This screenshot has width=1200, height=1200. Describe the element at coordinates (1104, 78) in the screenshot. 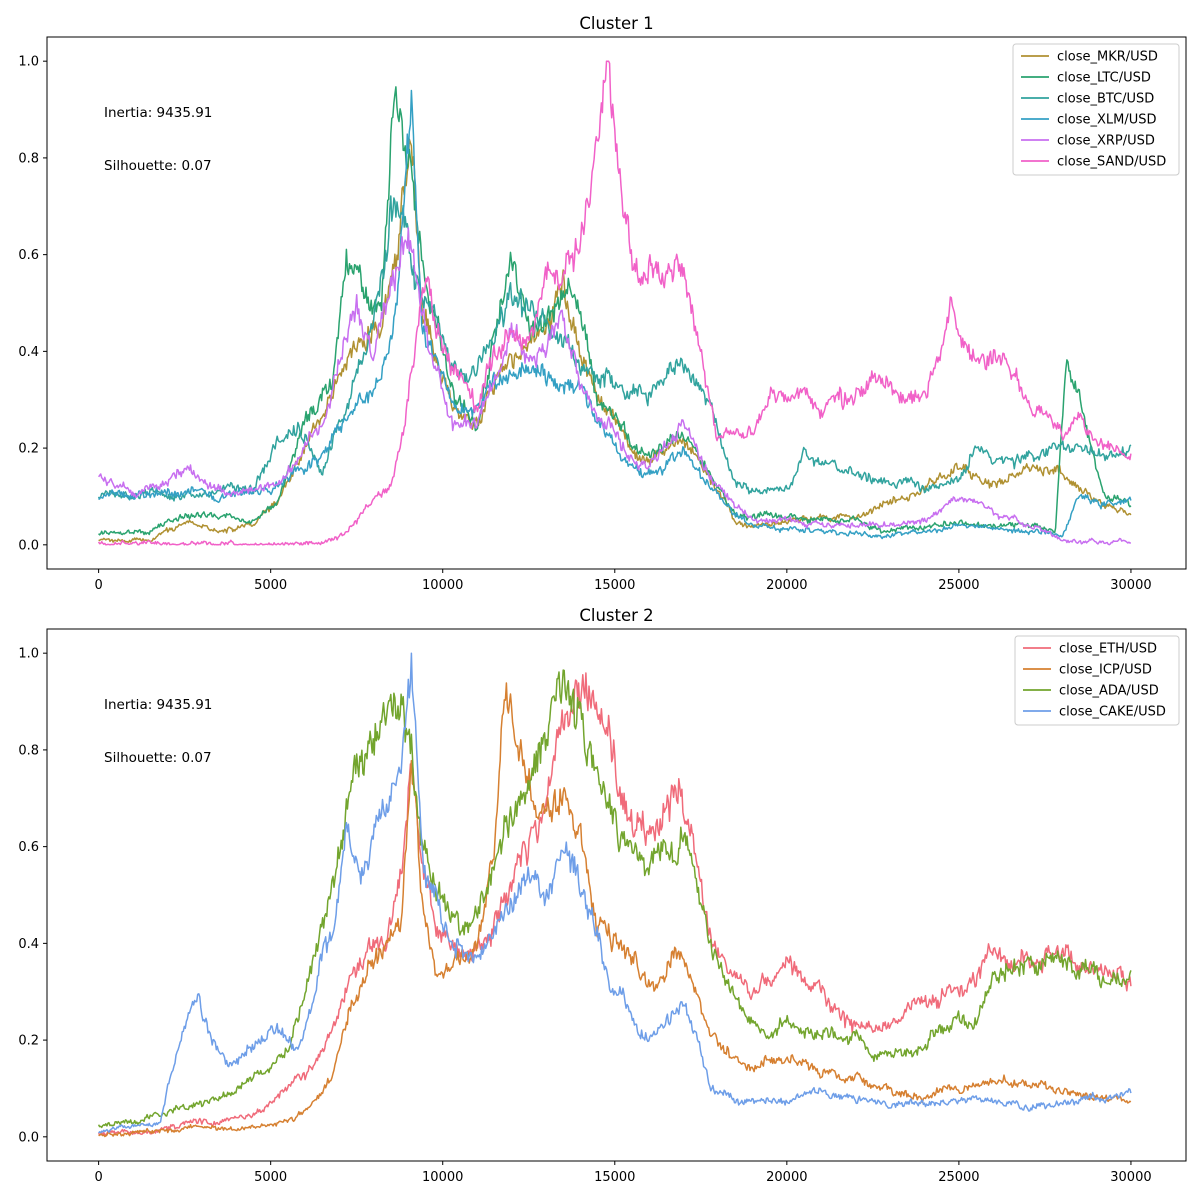

I see `legend-label: close_LTC/USD` at that location.